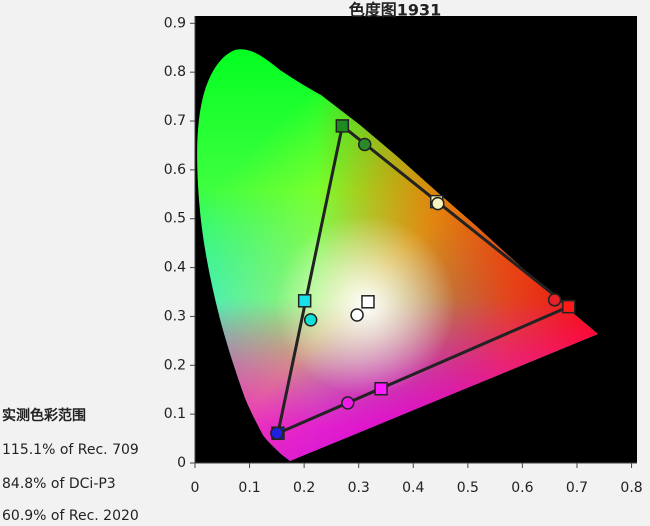 This screenshot has height=526, width=650. Describe the element at coordinates (175, 414) in the screenshot. I see `y-tick-label: 0.1` at that location.